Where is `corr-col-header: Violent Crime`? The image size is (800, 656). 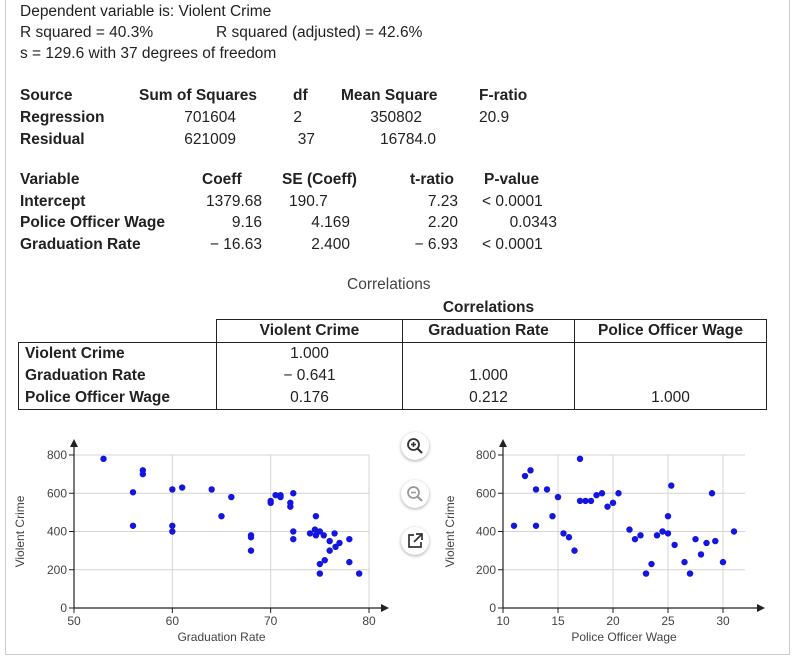
corr-col-header: Violent Crime is located at coordinates (309, 331).